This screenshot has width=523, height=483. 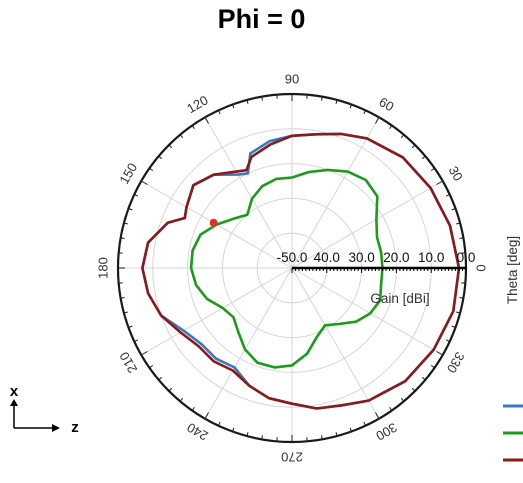 What do you see at coordinates (75, 427) in the screenshot?
I see `z-axis-indicator-label: z` at bounding box center [75, 427].